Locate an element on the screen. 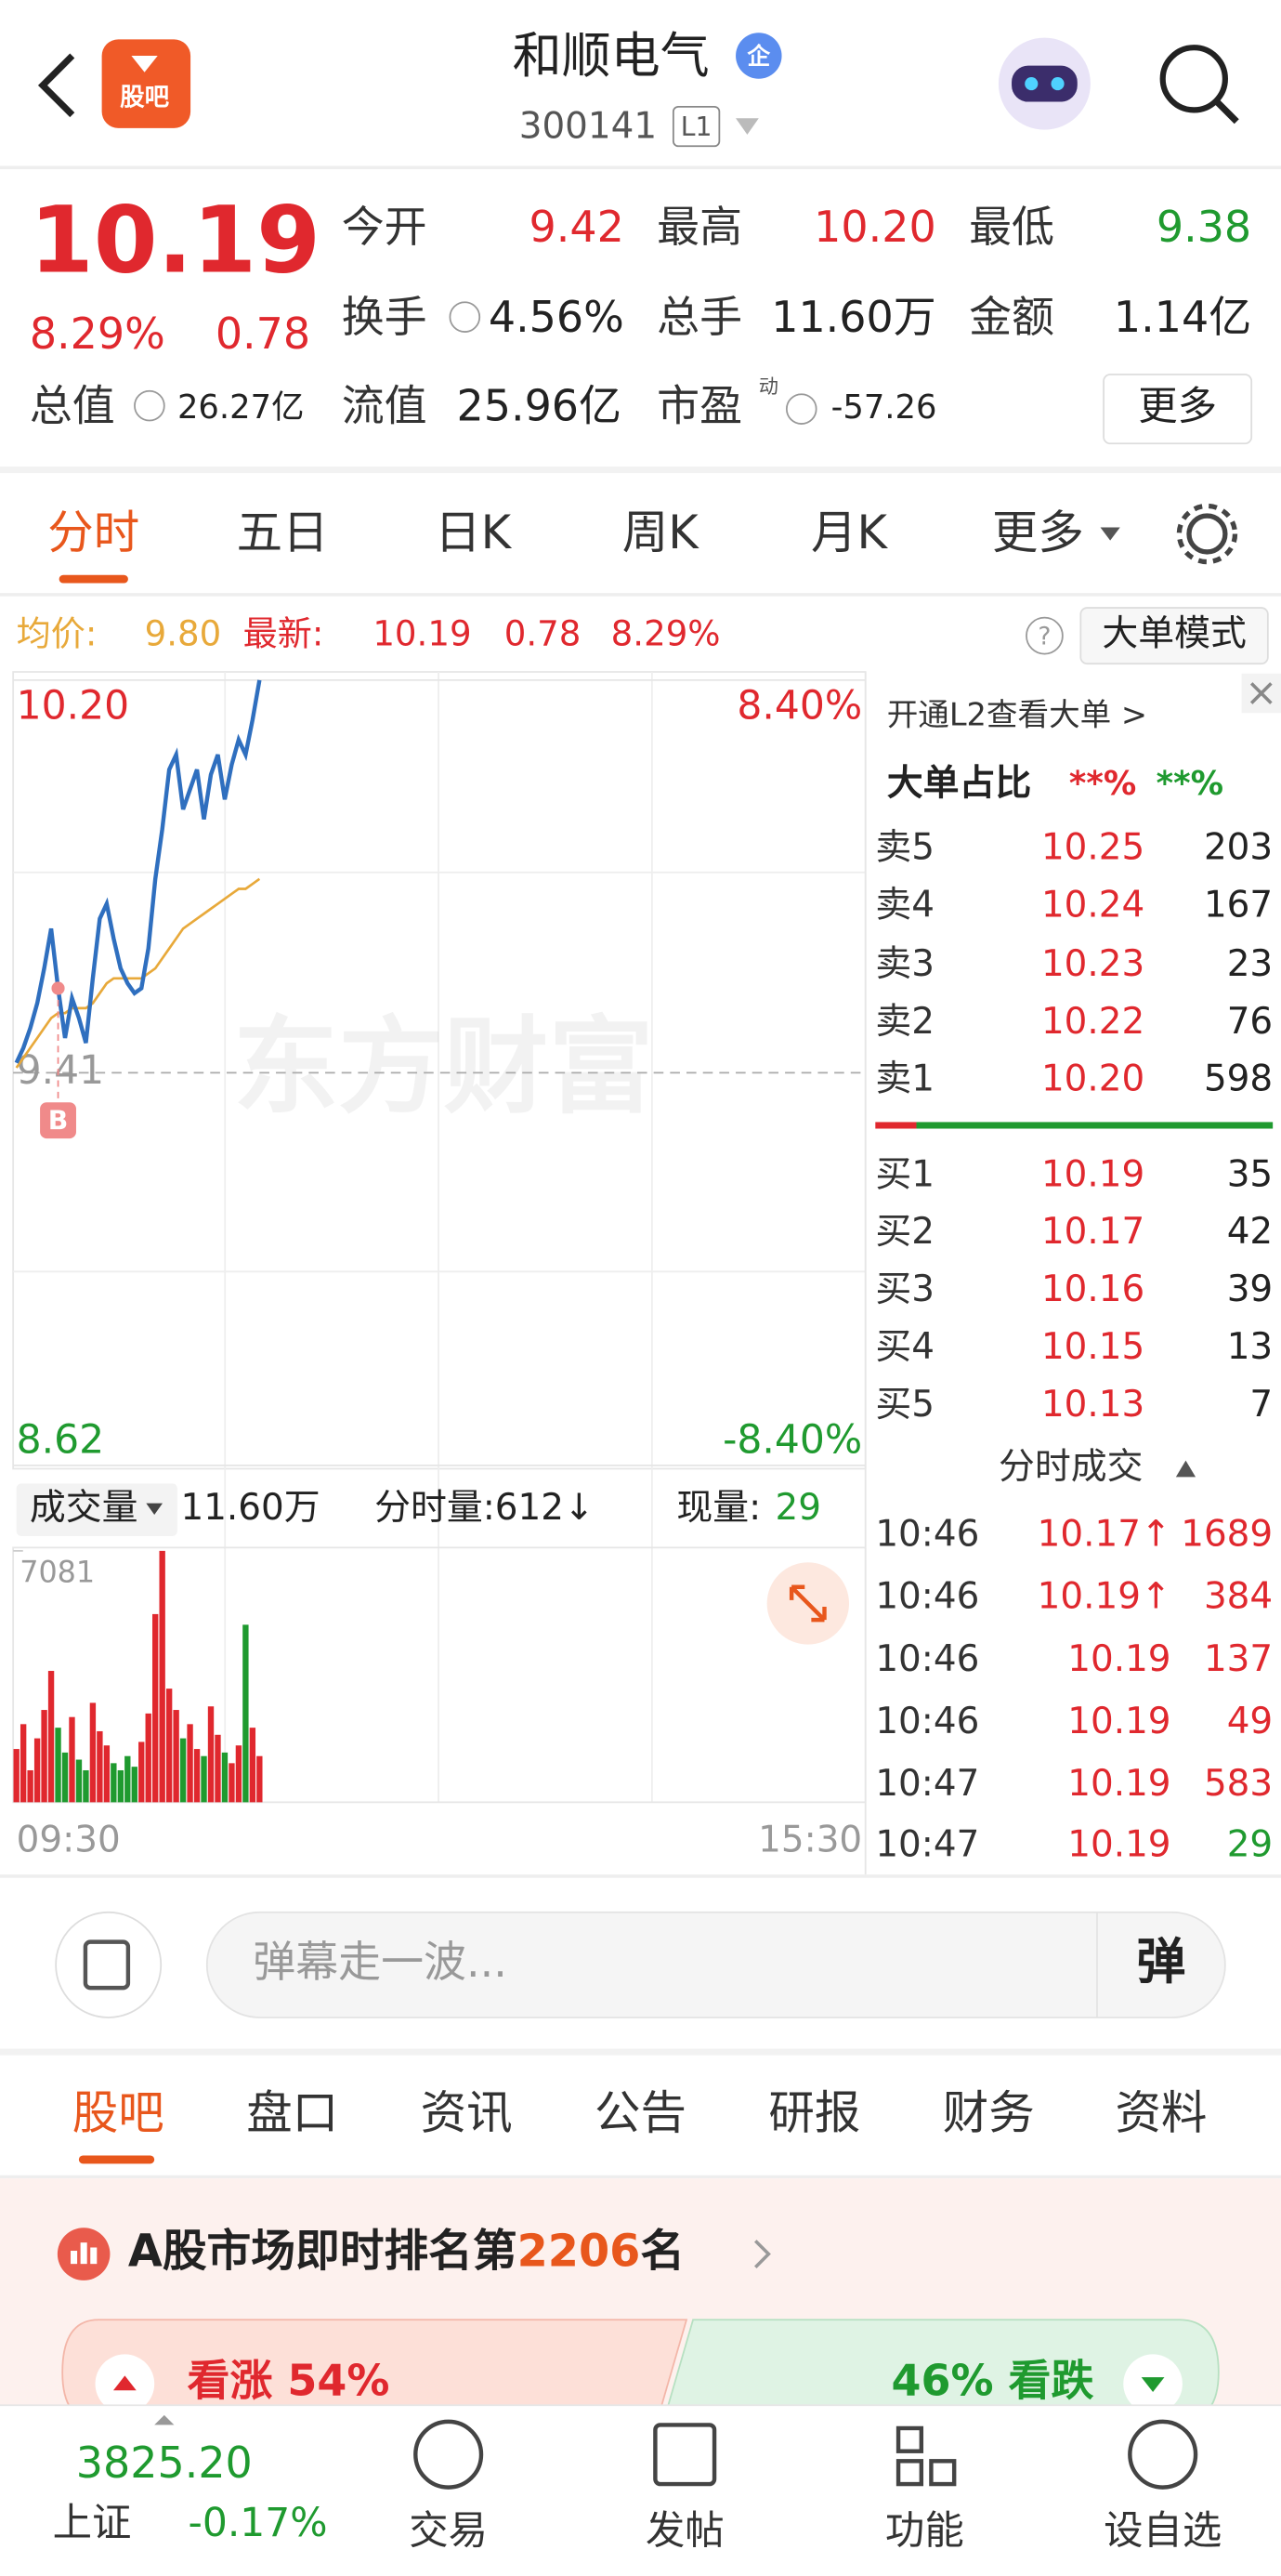 The width and height of the screenshot is (1281, 2576). mode-text: 大单模式 is located at coordinates (1175, 634).